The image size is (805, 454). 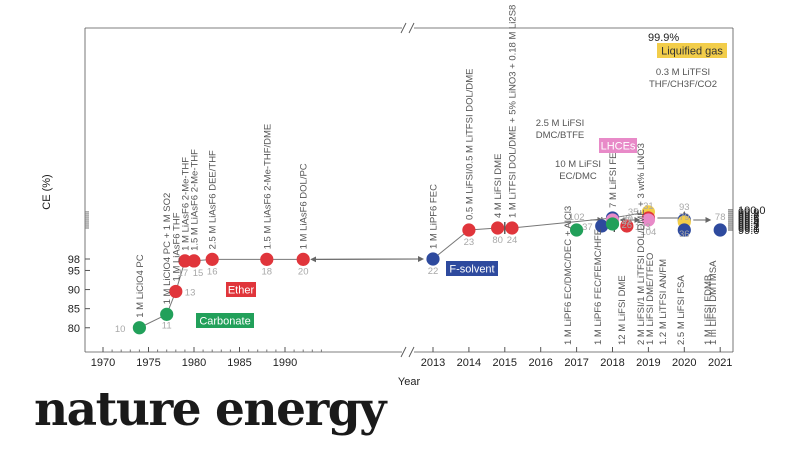 I want to click on group-tag-liquified-gas, so click(x=692, y=50).